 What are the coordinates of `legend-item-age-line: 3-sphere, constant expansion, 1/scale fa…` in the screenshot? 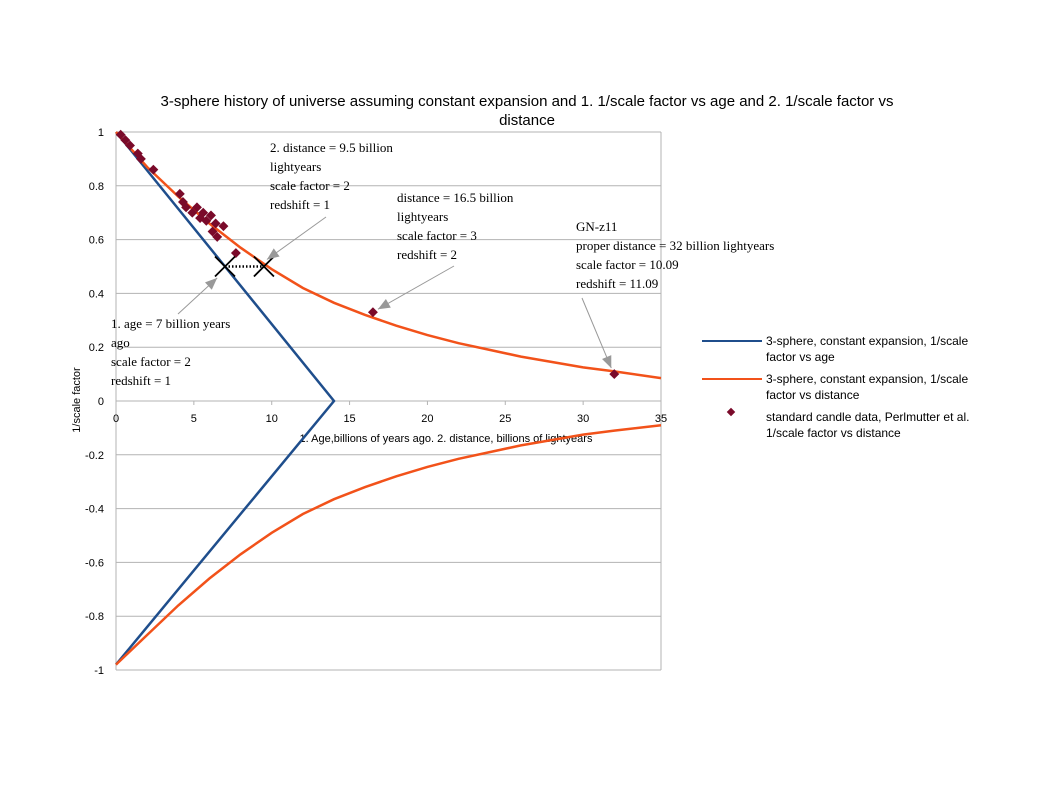 It's located at (850, 349).